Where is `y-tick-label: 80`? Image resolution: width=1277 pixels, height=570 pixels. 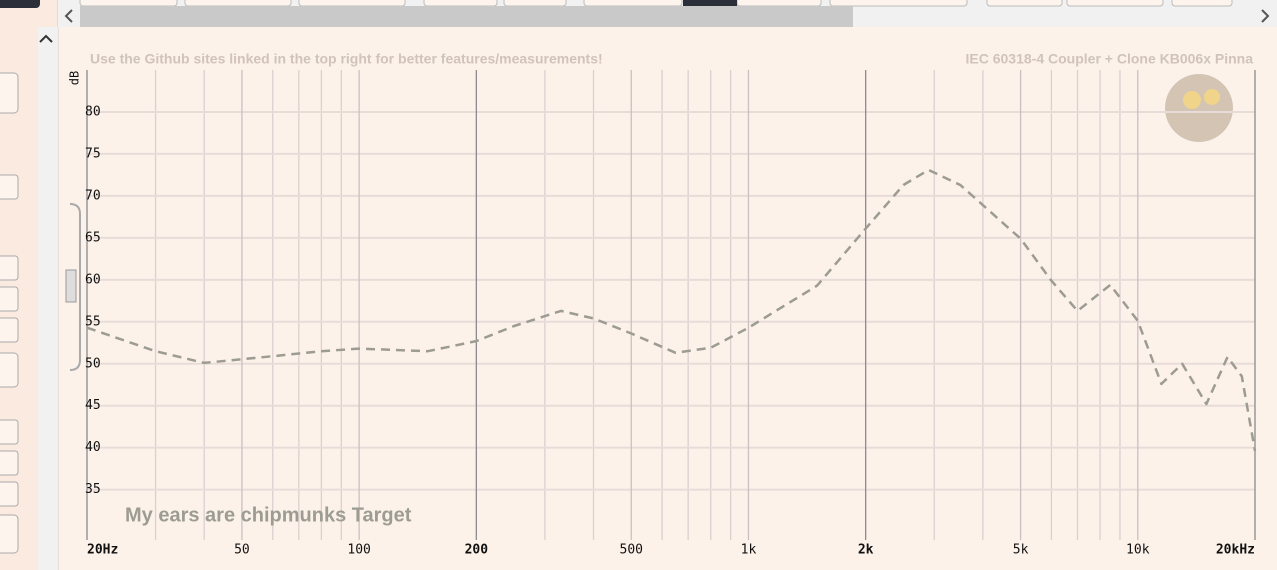 y-tick-label: 80 is located at coordinates (93, 111).